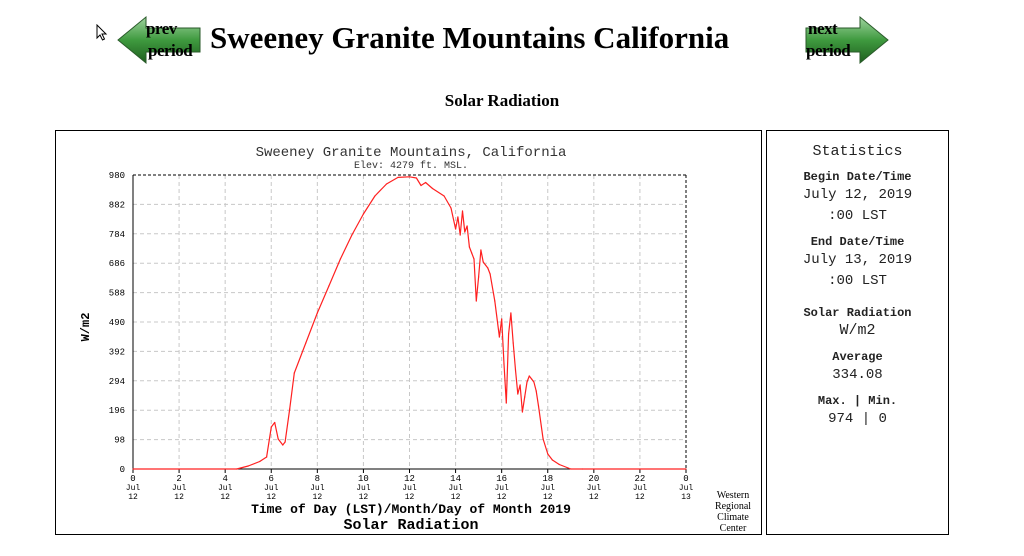 The width and height of the screenshot is (1024, 556). What do you see at coordinates (117, 176) in the screenshot?
I see `y-tick-label: 980` at bounding box center [117, 176].